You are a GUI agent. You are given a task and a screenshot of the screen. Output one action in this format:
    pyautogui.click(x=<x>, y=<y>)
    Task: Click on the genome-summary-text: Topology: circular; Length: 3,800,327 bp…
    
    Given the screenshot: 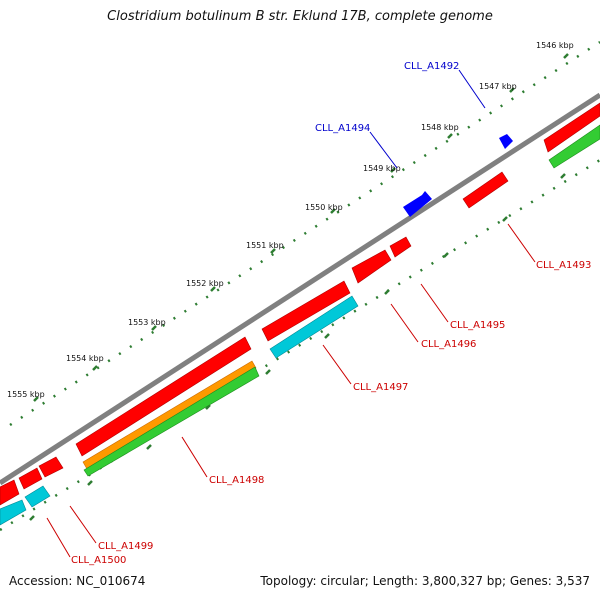 What is the action you would take?
    pyautogui.click(x=425, y=581)
    